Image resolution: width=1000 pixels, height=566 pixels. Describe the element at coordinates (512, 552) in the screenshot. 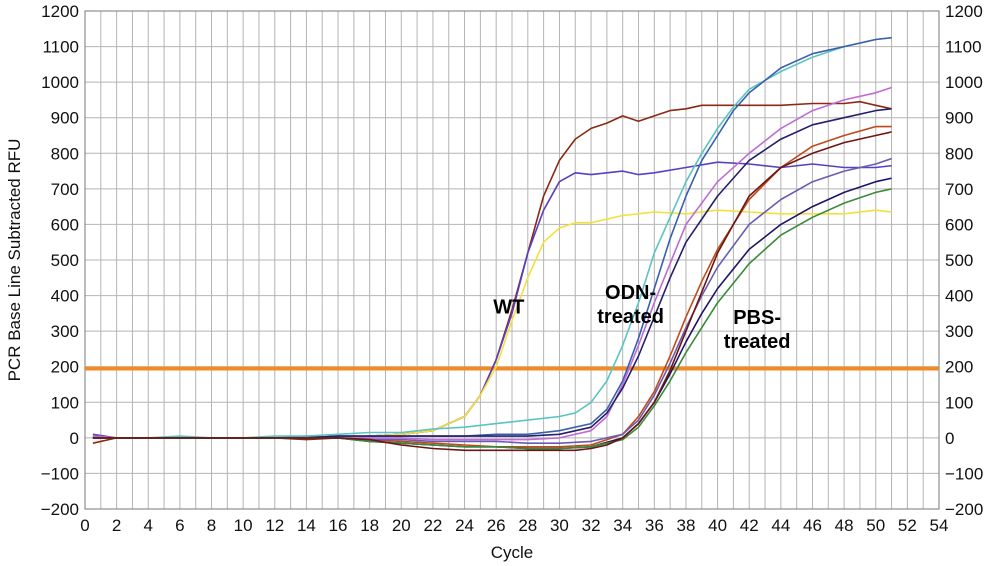

I see `x-axis-label: Cycle` at that location.